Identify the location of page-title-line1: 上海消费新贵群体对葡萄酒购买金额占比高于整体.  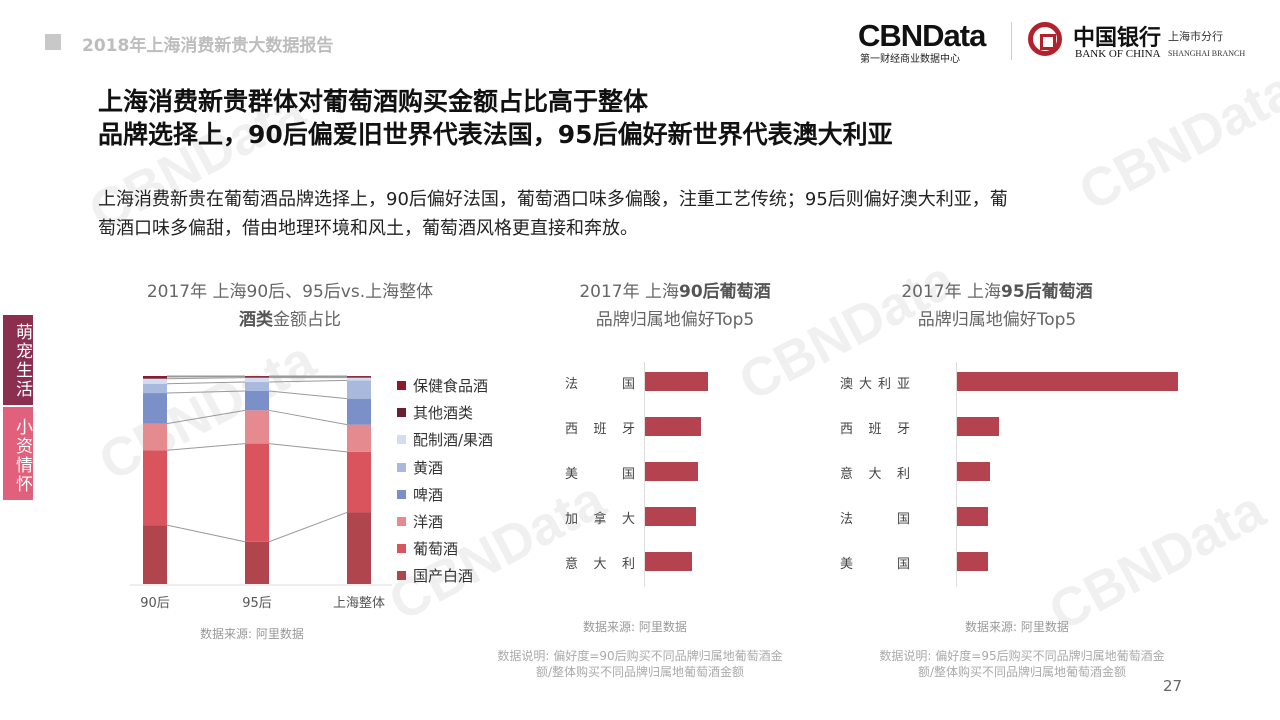
(373, 101).